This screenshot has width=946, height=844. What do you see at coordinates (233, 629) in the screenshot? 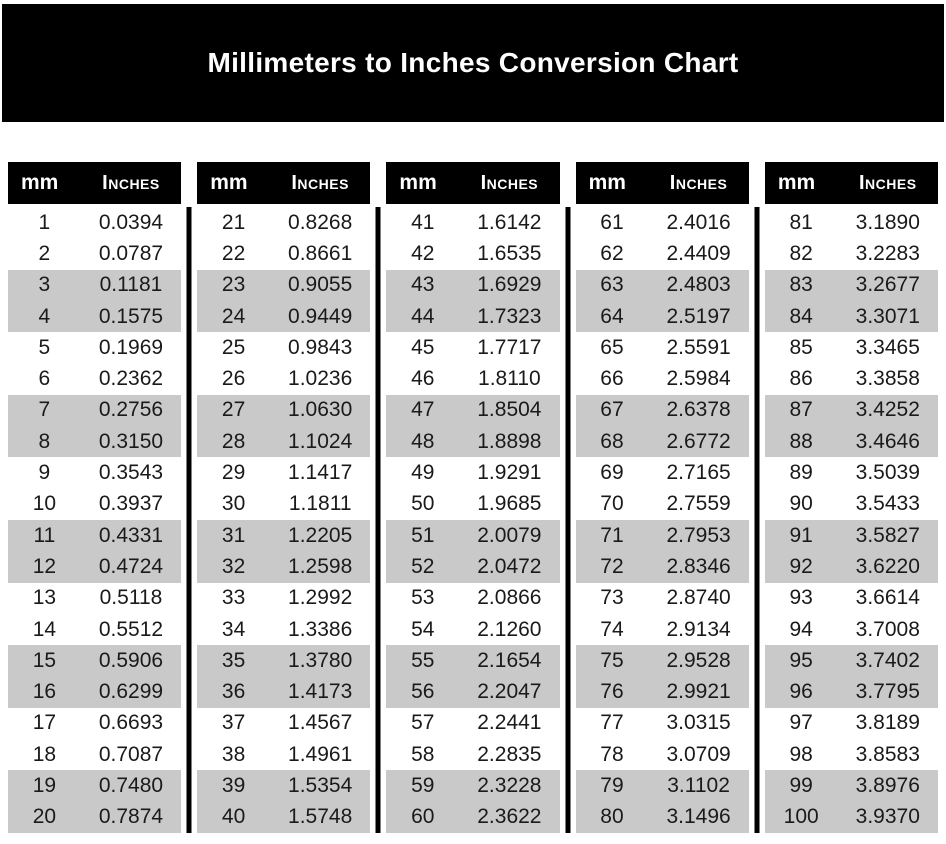
I see `mm-value: 34` at bounding box center [233, 629].